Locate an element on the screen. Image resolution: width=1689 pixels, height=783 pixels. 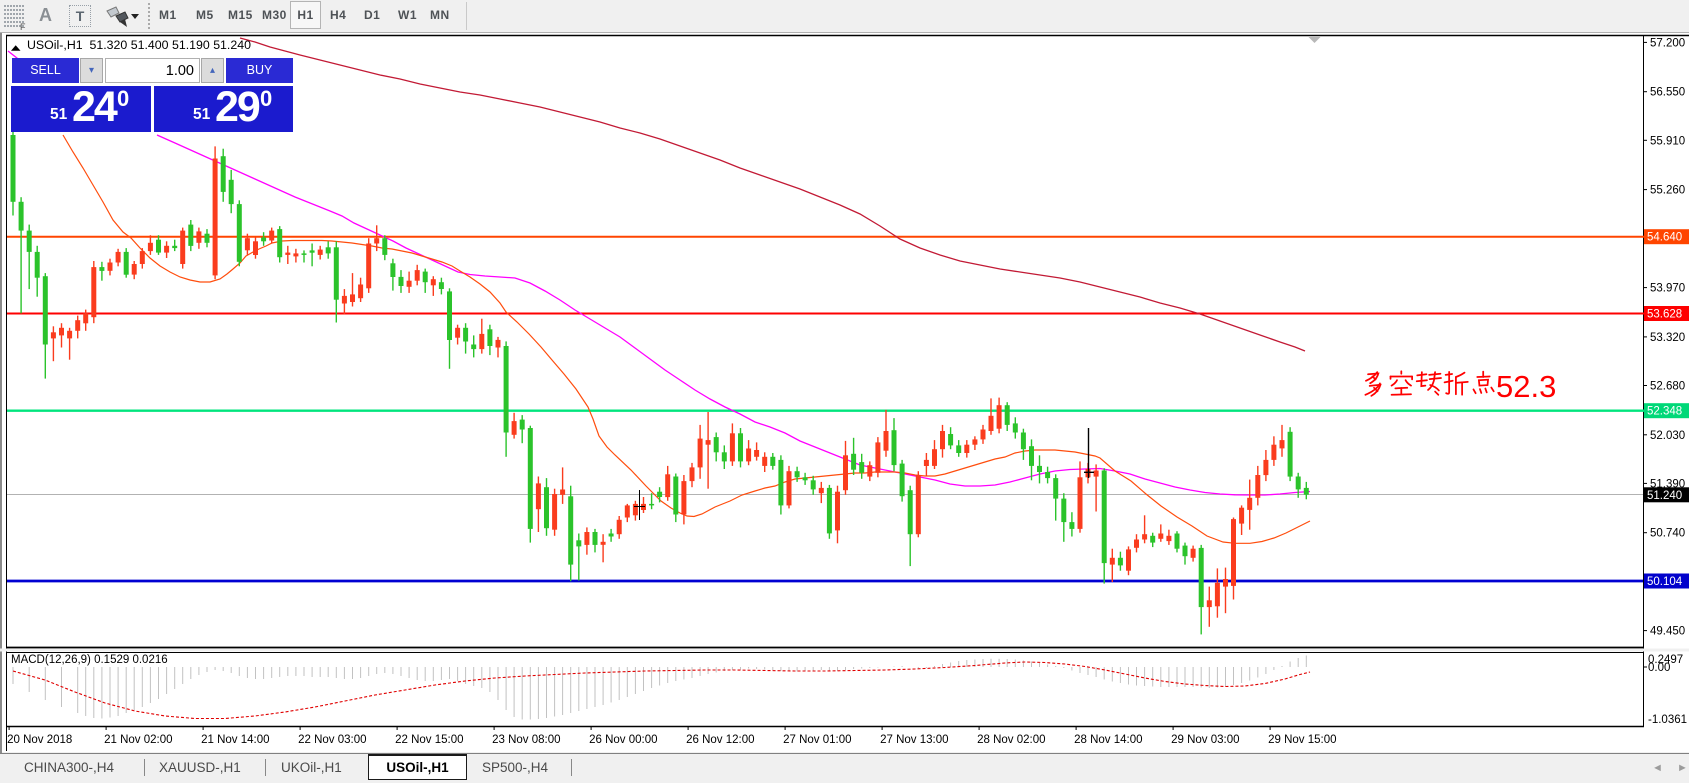
svg-text: 26 Nov 00:00 is located at coordinates (623, 740).